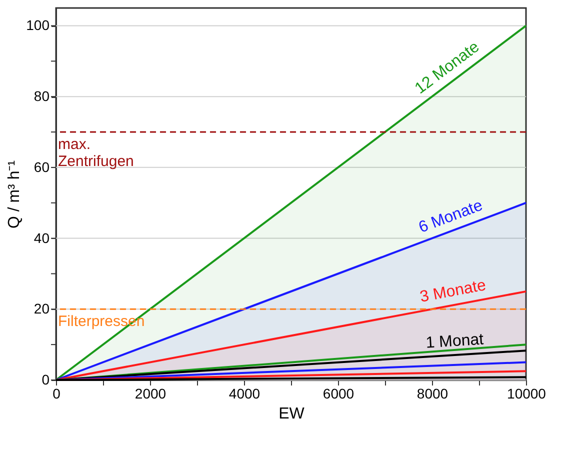  I want to click on ref-line-label: max. Zentrifugen, so click(96, 153).